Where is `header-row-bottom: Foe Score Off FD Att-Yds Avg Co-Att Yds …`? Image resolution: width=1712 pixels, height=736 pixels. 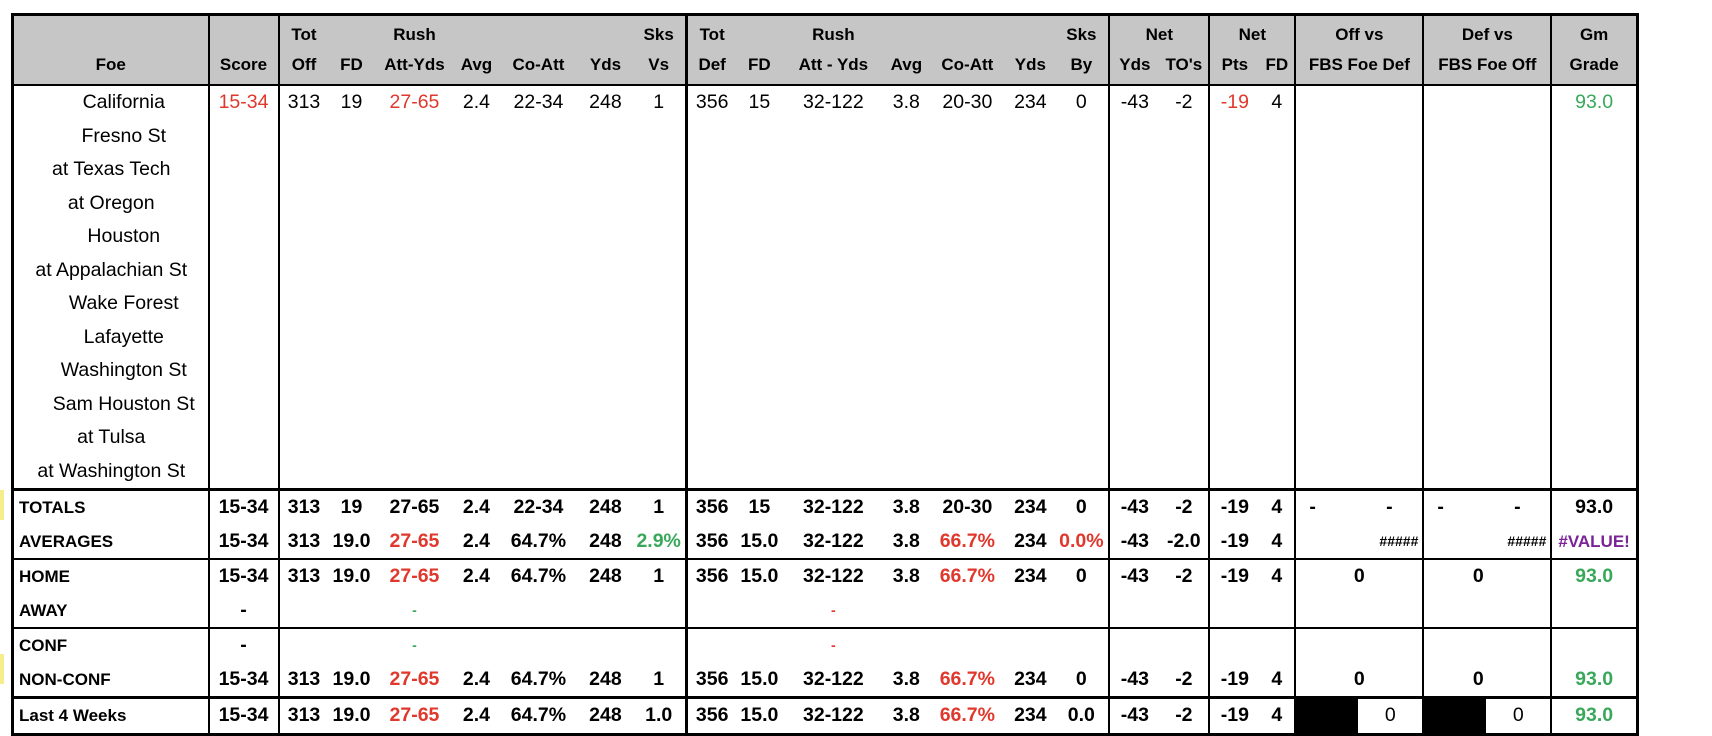 header-row-bottom: Foe Score Off FD Att-Yds Avg Co-Att Yds … is located at coordinates (825, 67).